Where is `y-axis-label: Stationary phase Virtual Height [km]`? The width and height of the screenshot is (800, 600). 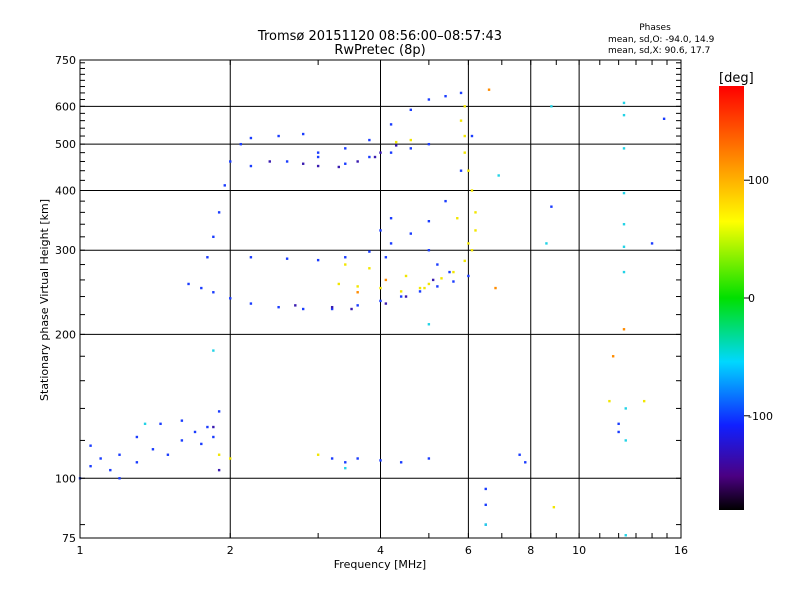 y-axis-label: Stationary phase Virtual Height [km] is located at coordinates (44, 300).